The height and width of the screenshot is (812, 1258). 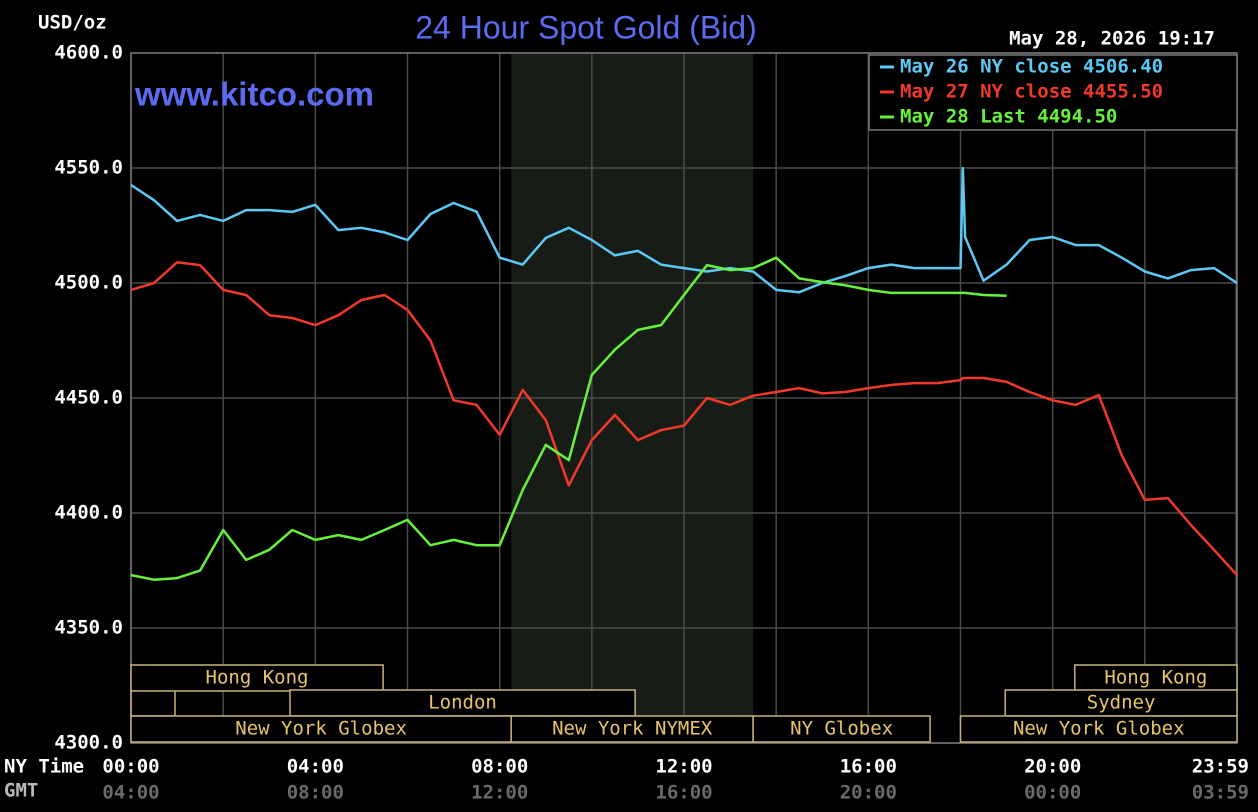 I want to click on y-tick-label: 4300.0, so click(x=88, y=743).